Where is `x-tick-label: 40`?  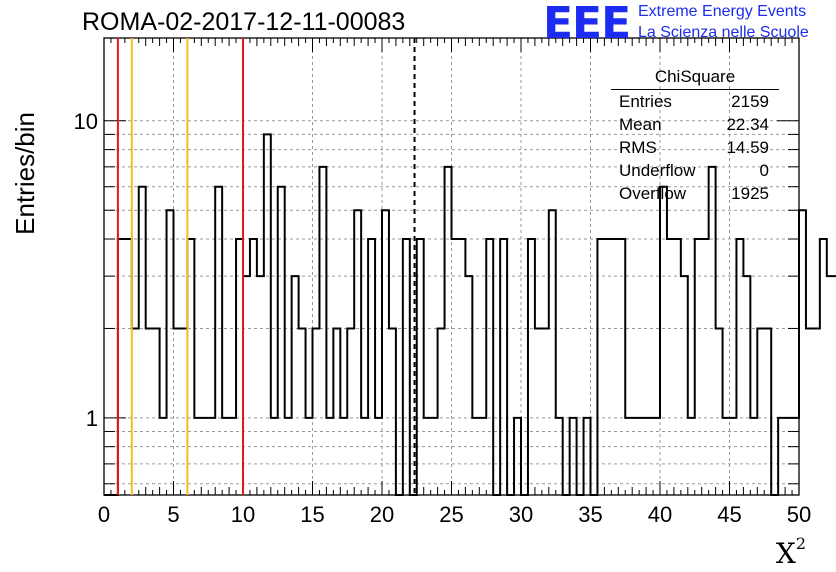
x-tick-label: 40 is located at coordinates (660, 514).